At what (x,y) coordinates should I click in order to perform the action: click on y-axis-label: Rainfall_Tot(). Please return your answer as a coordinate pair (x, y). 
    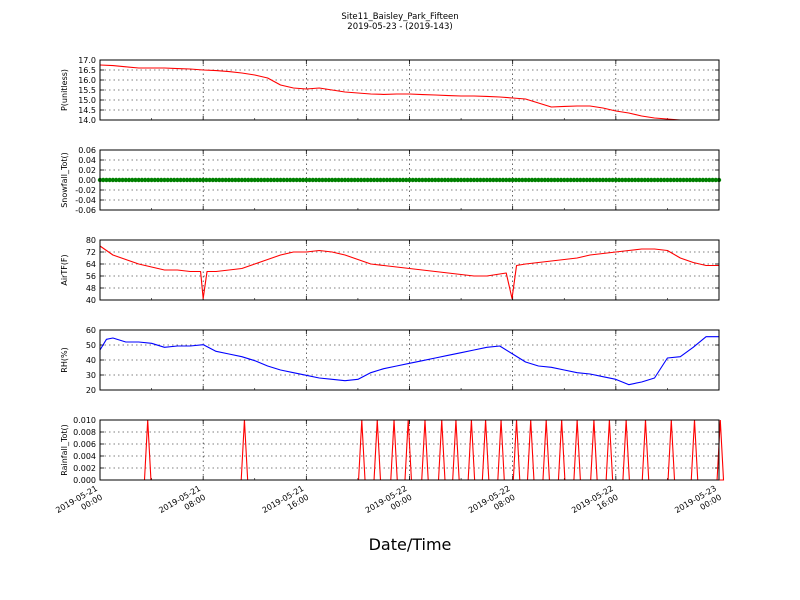
    Looking at the image, I should click on (64, 450).